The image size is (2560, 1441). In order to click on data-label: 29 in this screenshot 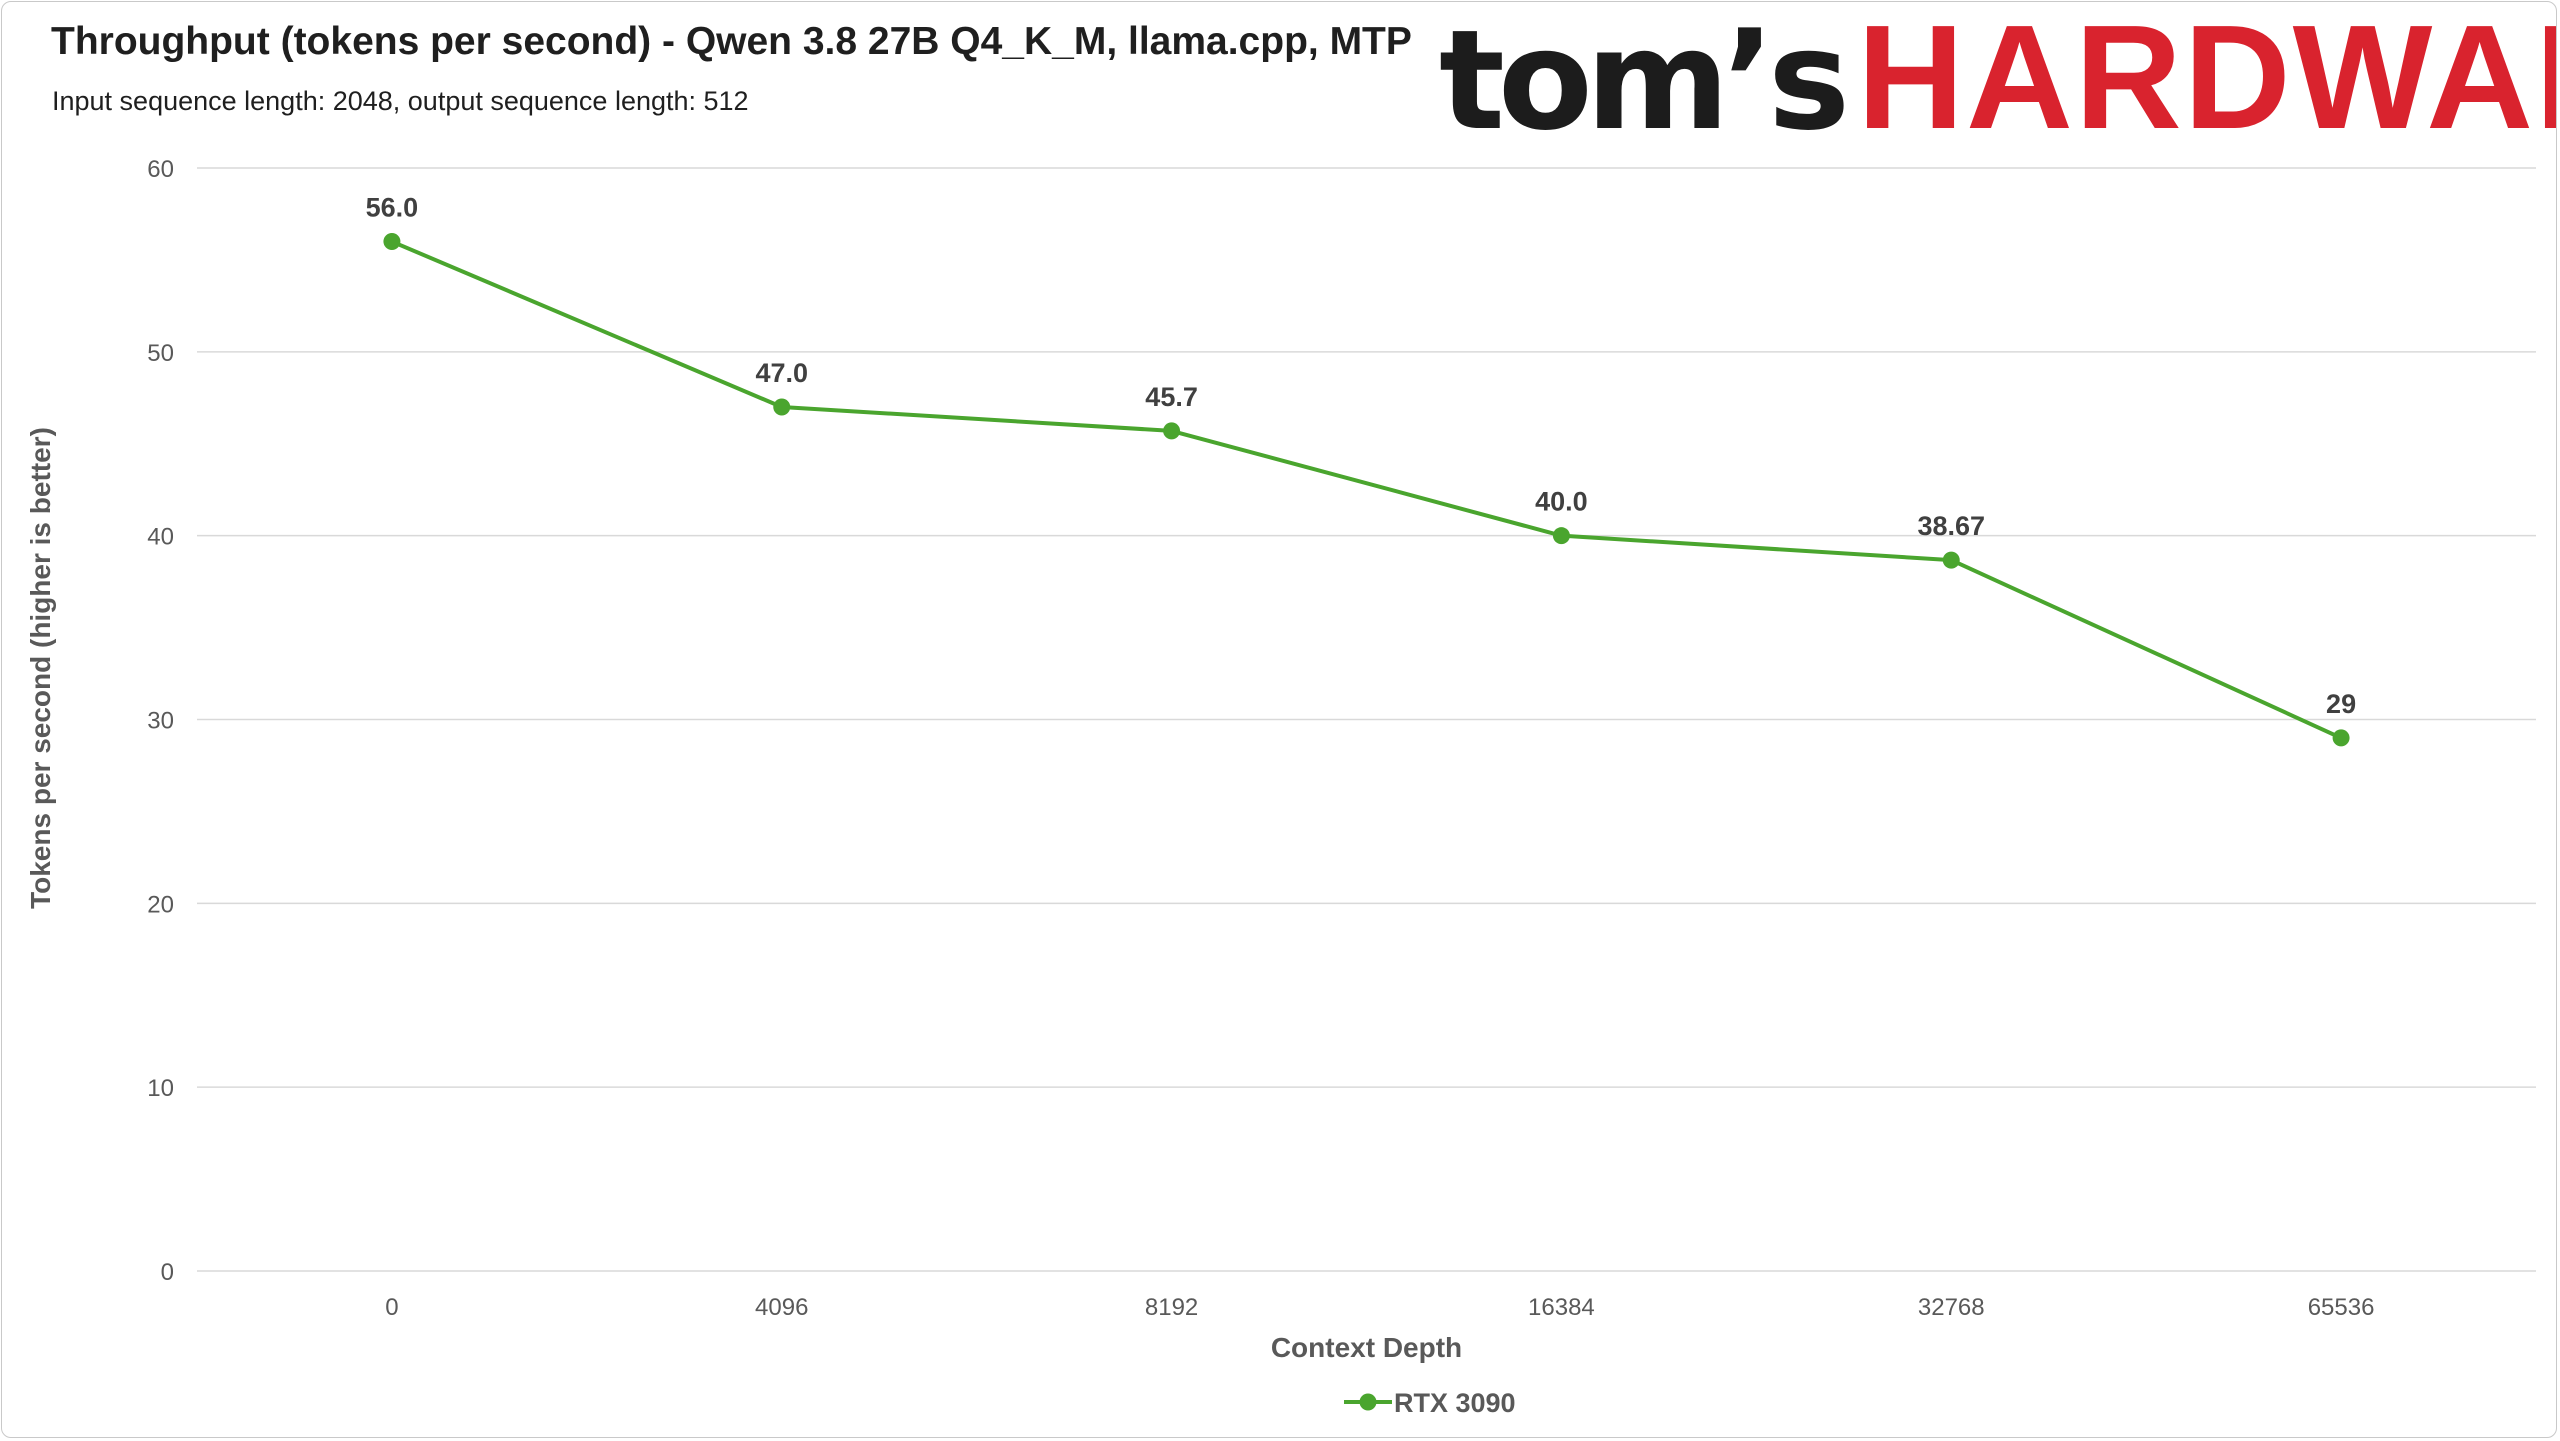, I will do `click(2341, 704)`.